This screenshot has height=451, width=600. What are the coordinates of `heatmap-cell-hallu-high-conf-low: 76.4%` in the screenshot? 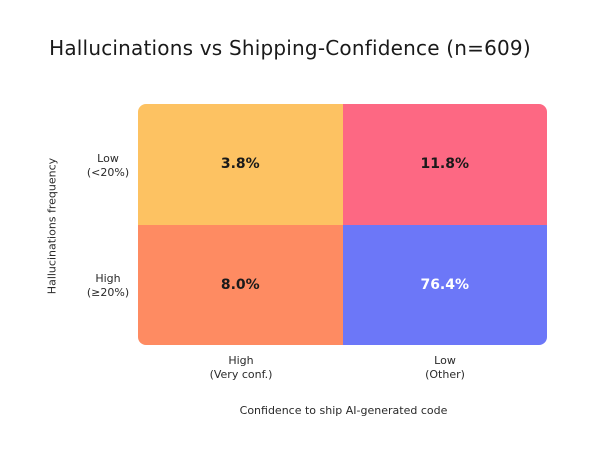 It's located at (444, 284).